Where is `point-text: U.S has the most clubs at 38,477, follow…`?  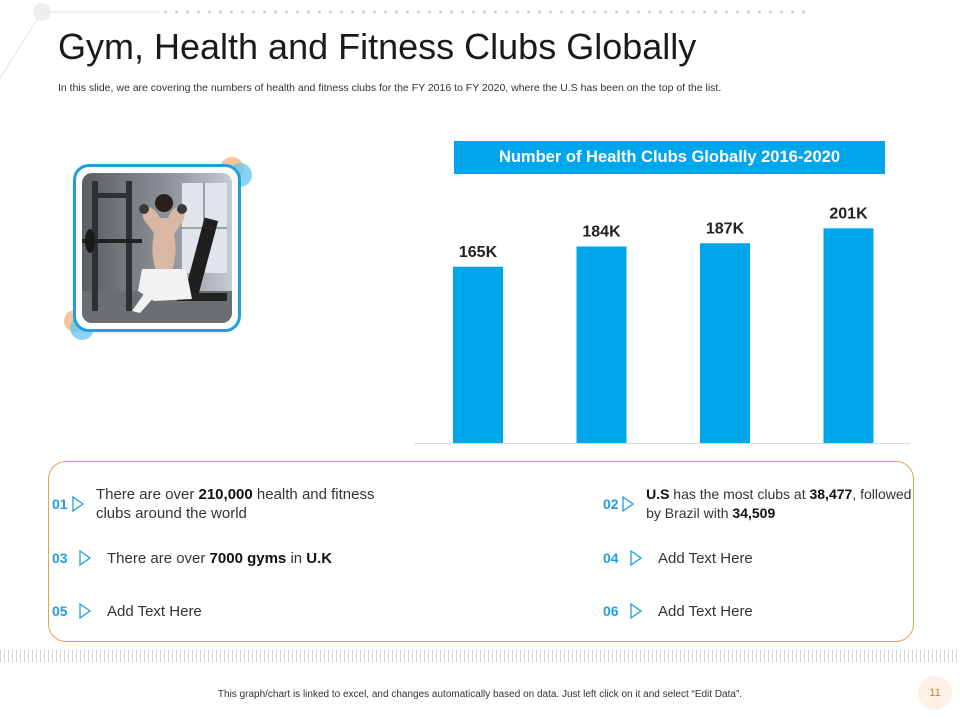
point-text: U.S has the most clubs at 38,477, follow… is located at coordinates (779, 503).